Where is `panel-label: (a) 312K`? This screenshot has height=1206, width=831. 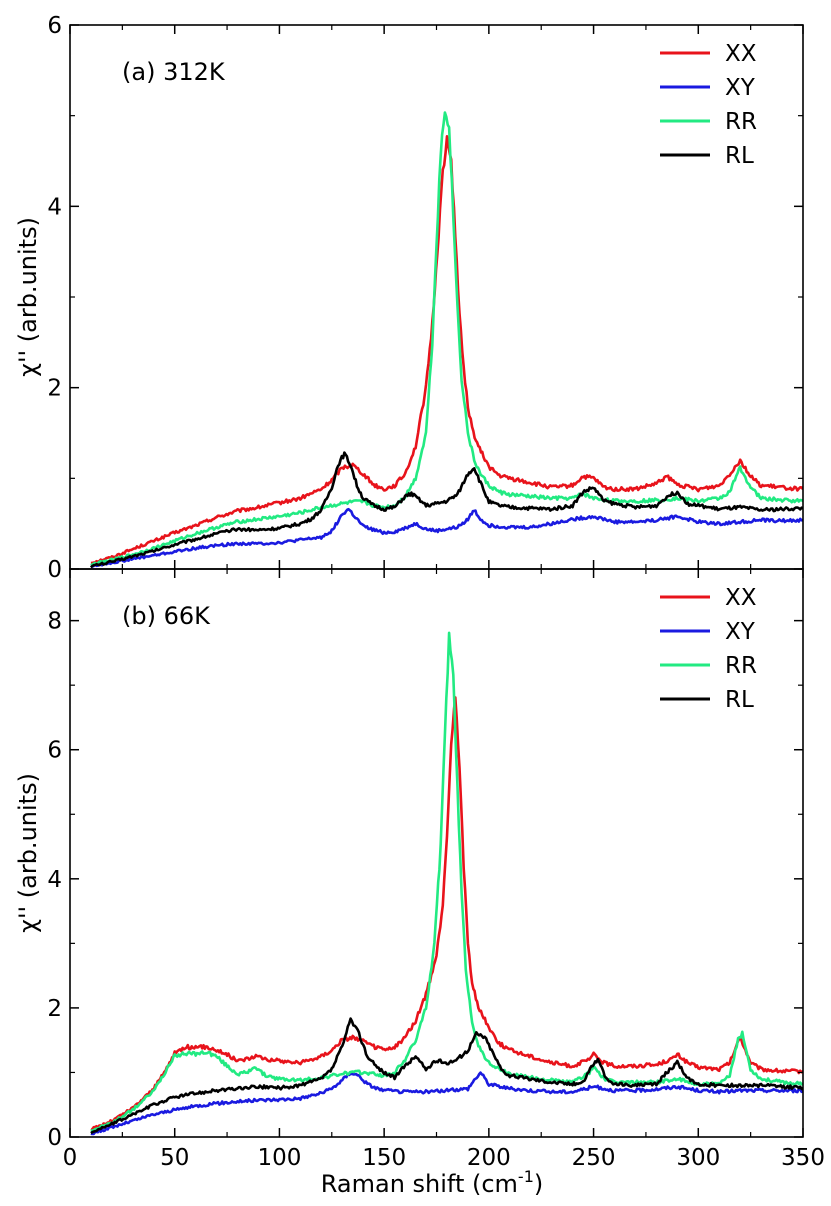 panel-label: (a) 312K is located at coordinates (174, 72).